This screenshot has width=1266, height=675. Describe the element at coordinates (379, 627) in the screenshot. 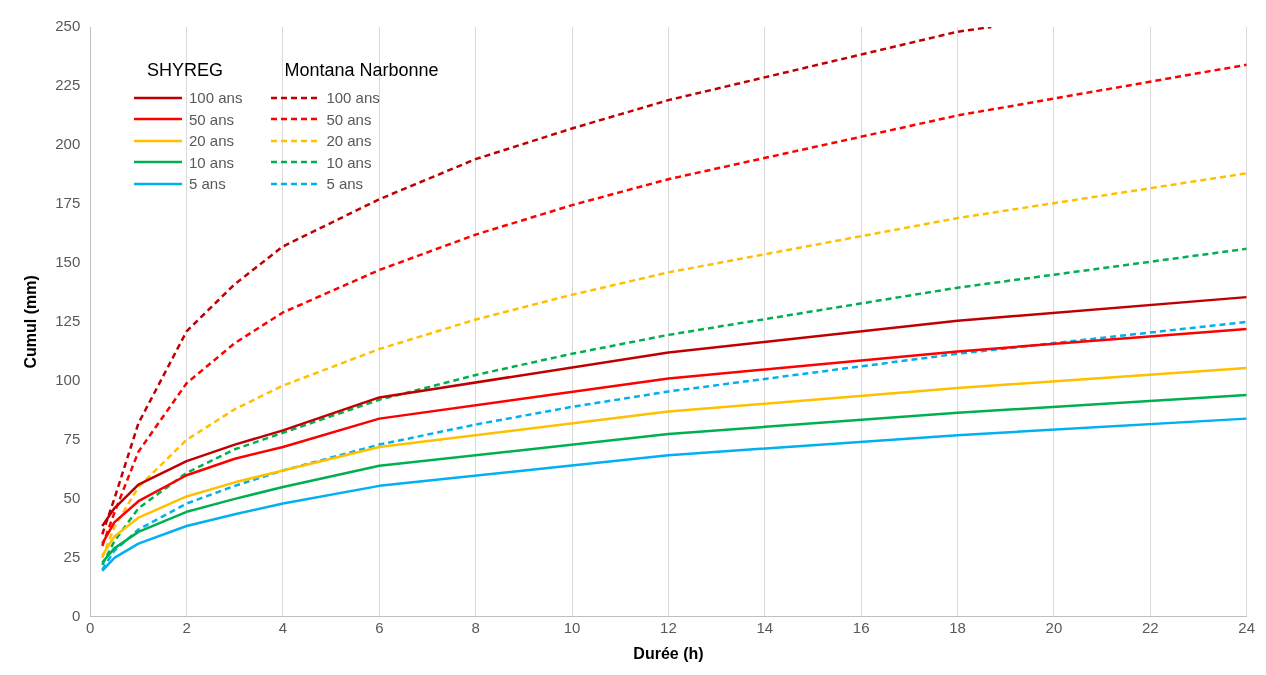

I see `x-tick-label: 6` at that location.